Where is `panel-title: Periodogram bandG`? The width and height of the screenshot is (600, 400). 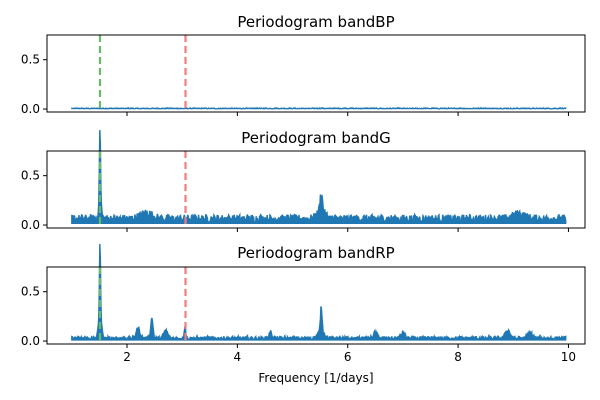 panel-title: Periodogram bandG is located at coordinates (316, 138).